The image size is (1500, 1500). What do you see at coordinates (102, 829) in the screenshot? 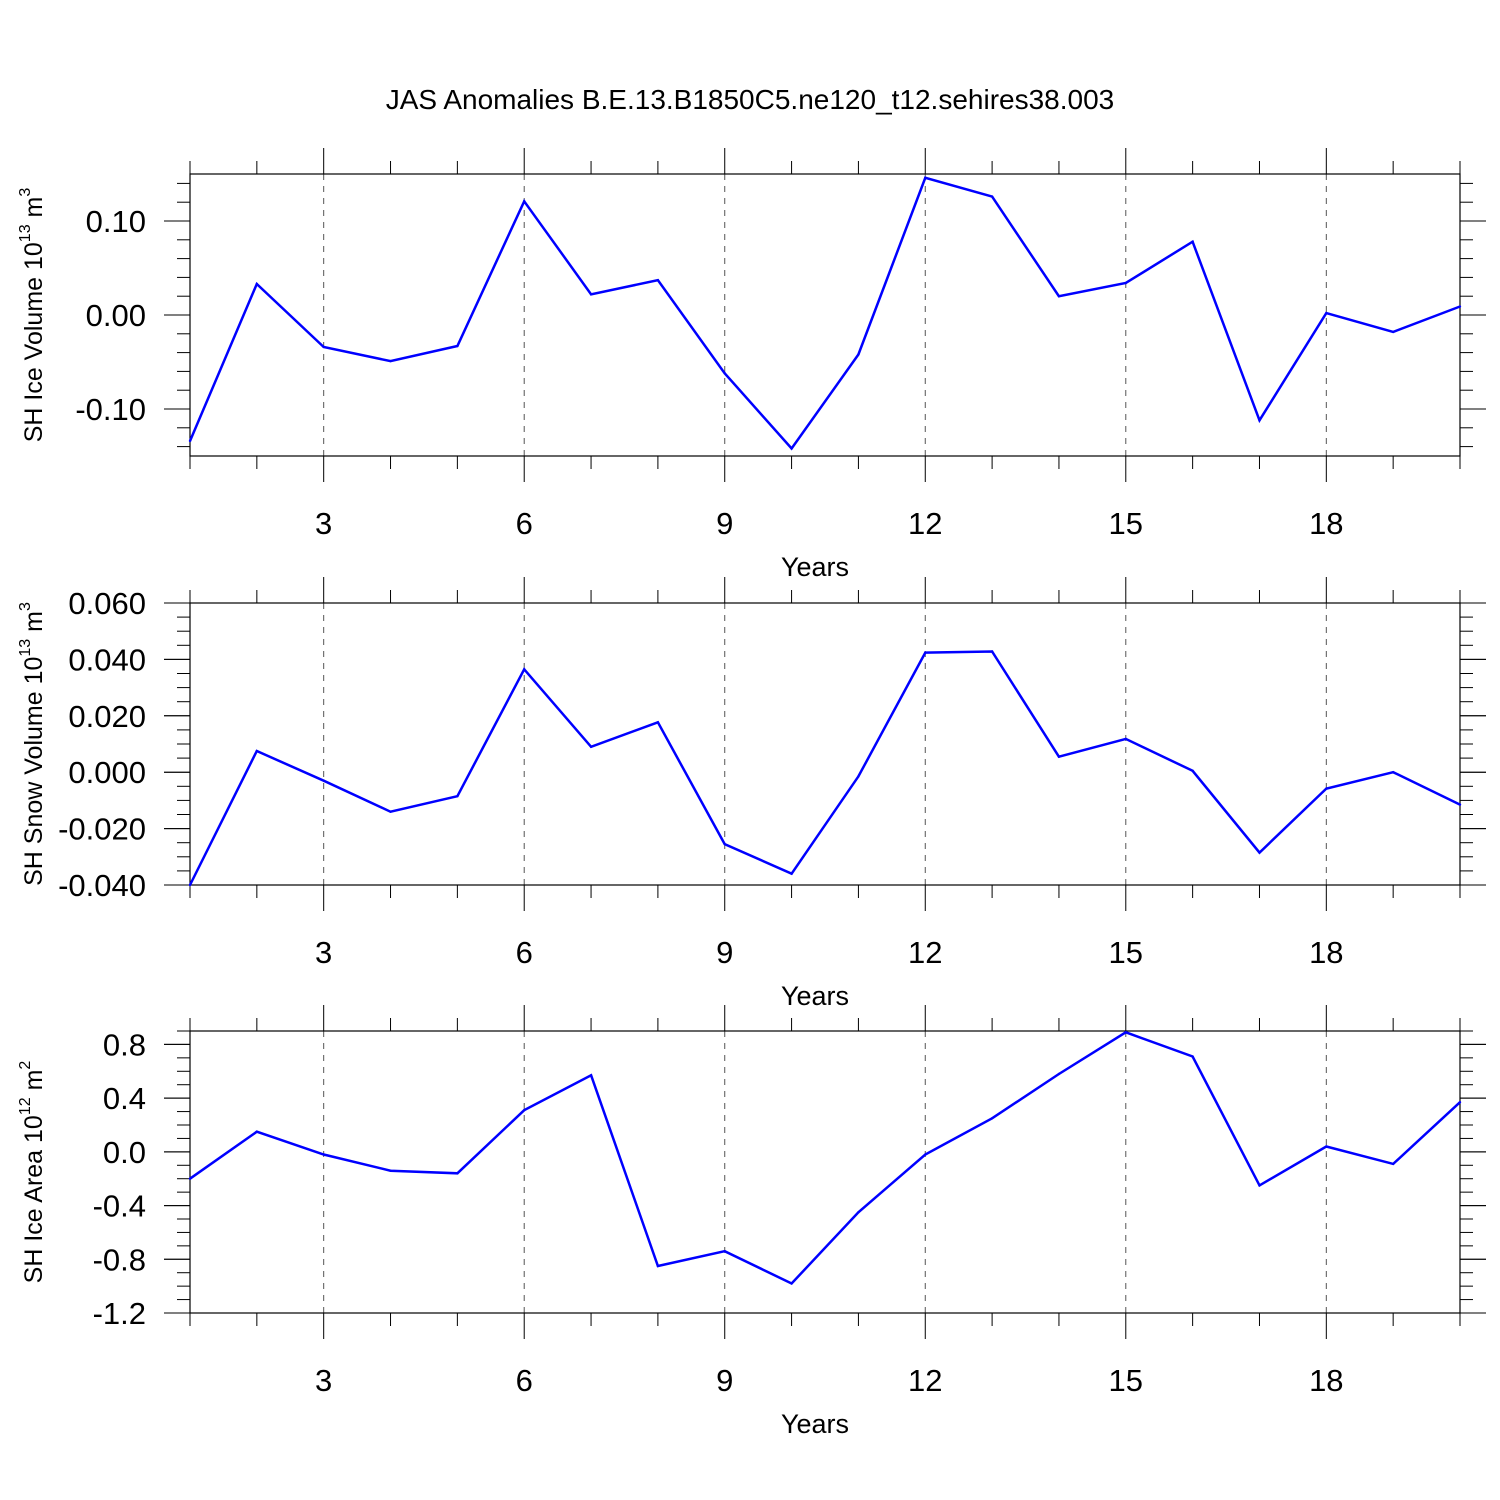
I see `y-tick-label: -0.020` at bounding box center [102, 829].